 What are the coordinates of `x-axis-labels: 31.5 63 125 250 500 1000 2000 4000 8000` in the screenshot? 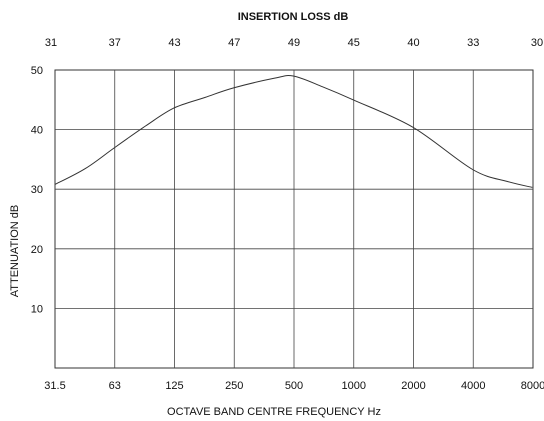 It's located at (294, 386).